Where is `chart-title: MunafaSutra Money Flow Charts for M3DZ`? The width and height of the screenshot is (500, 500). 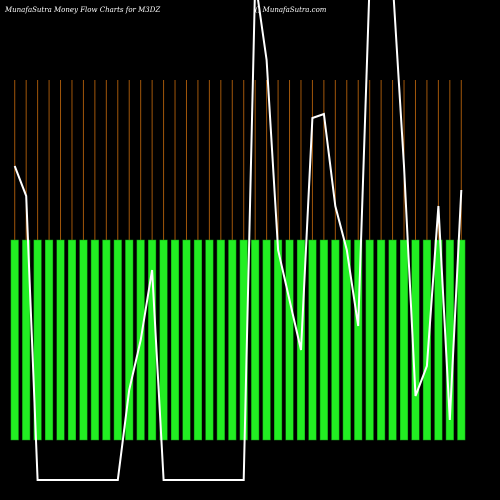
chart-title: MunafaSutra Money Flow Charts for M3DZ is located at coordinates (82, 10).